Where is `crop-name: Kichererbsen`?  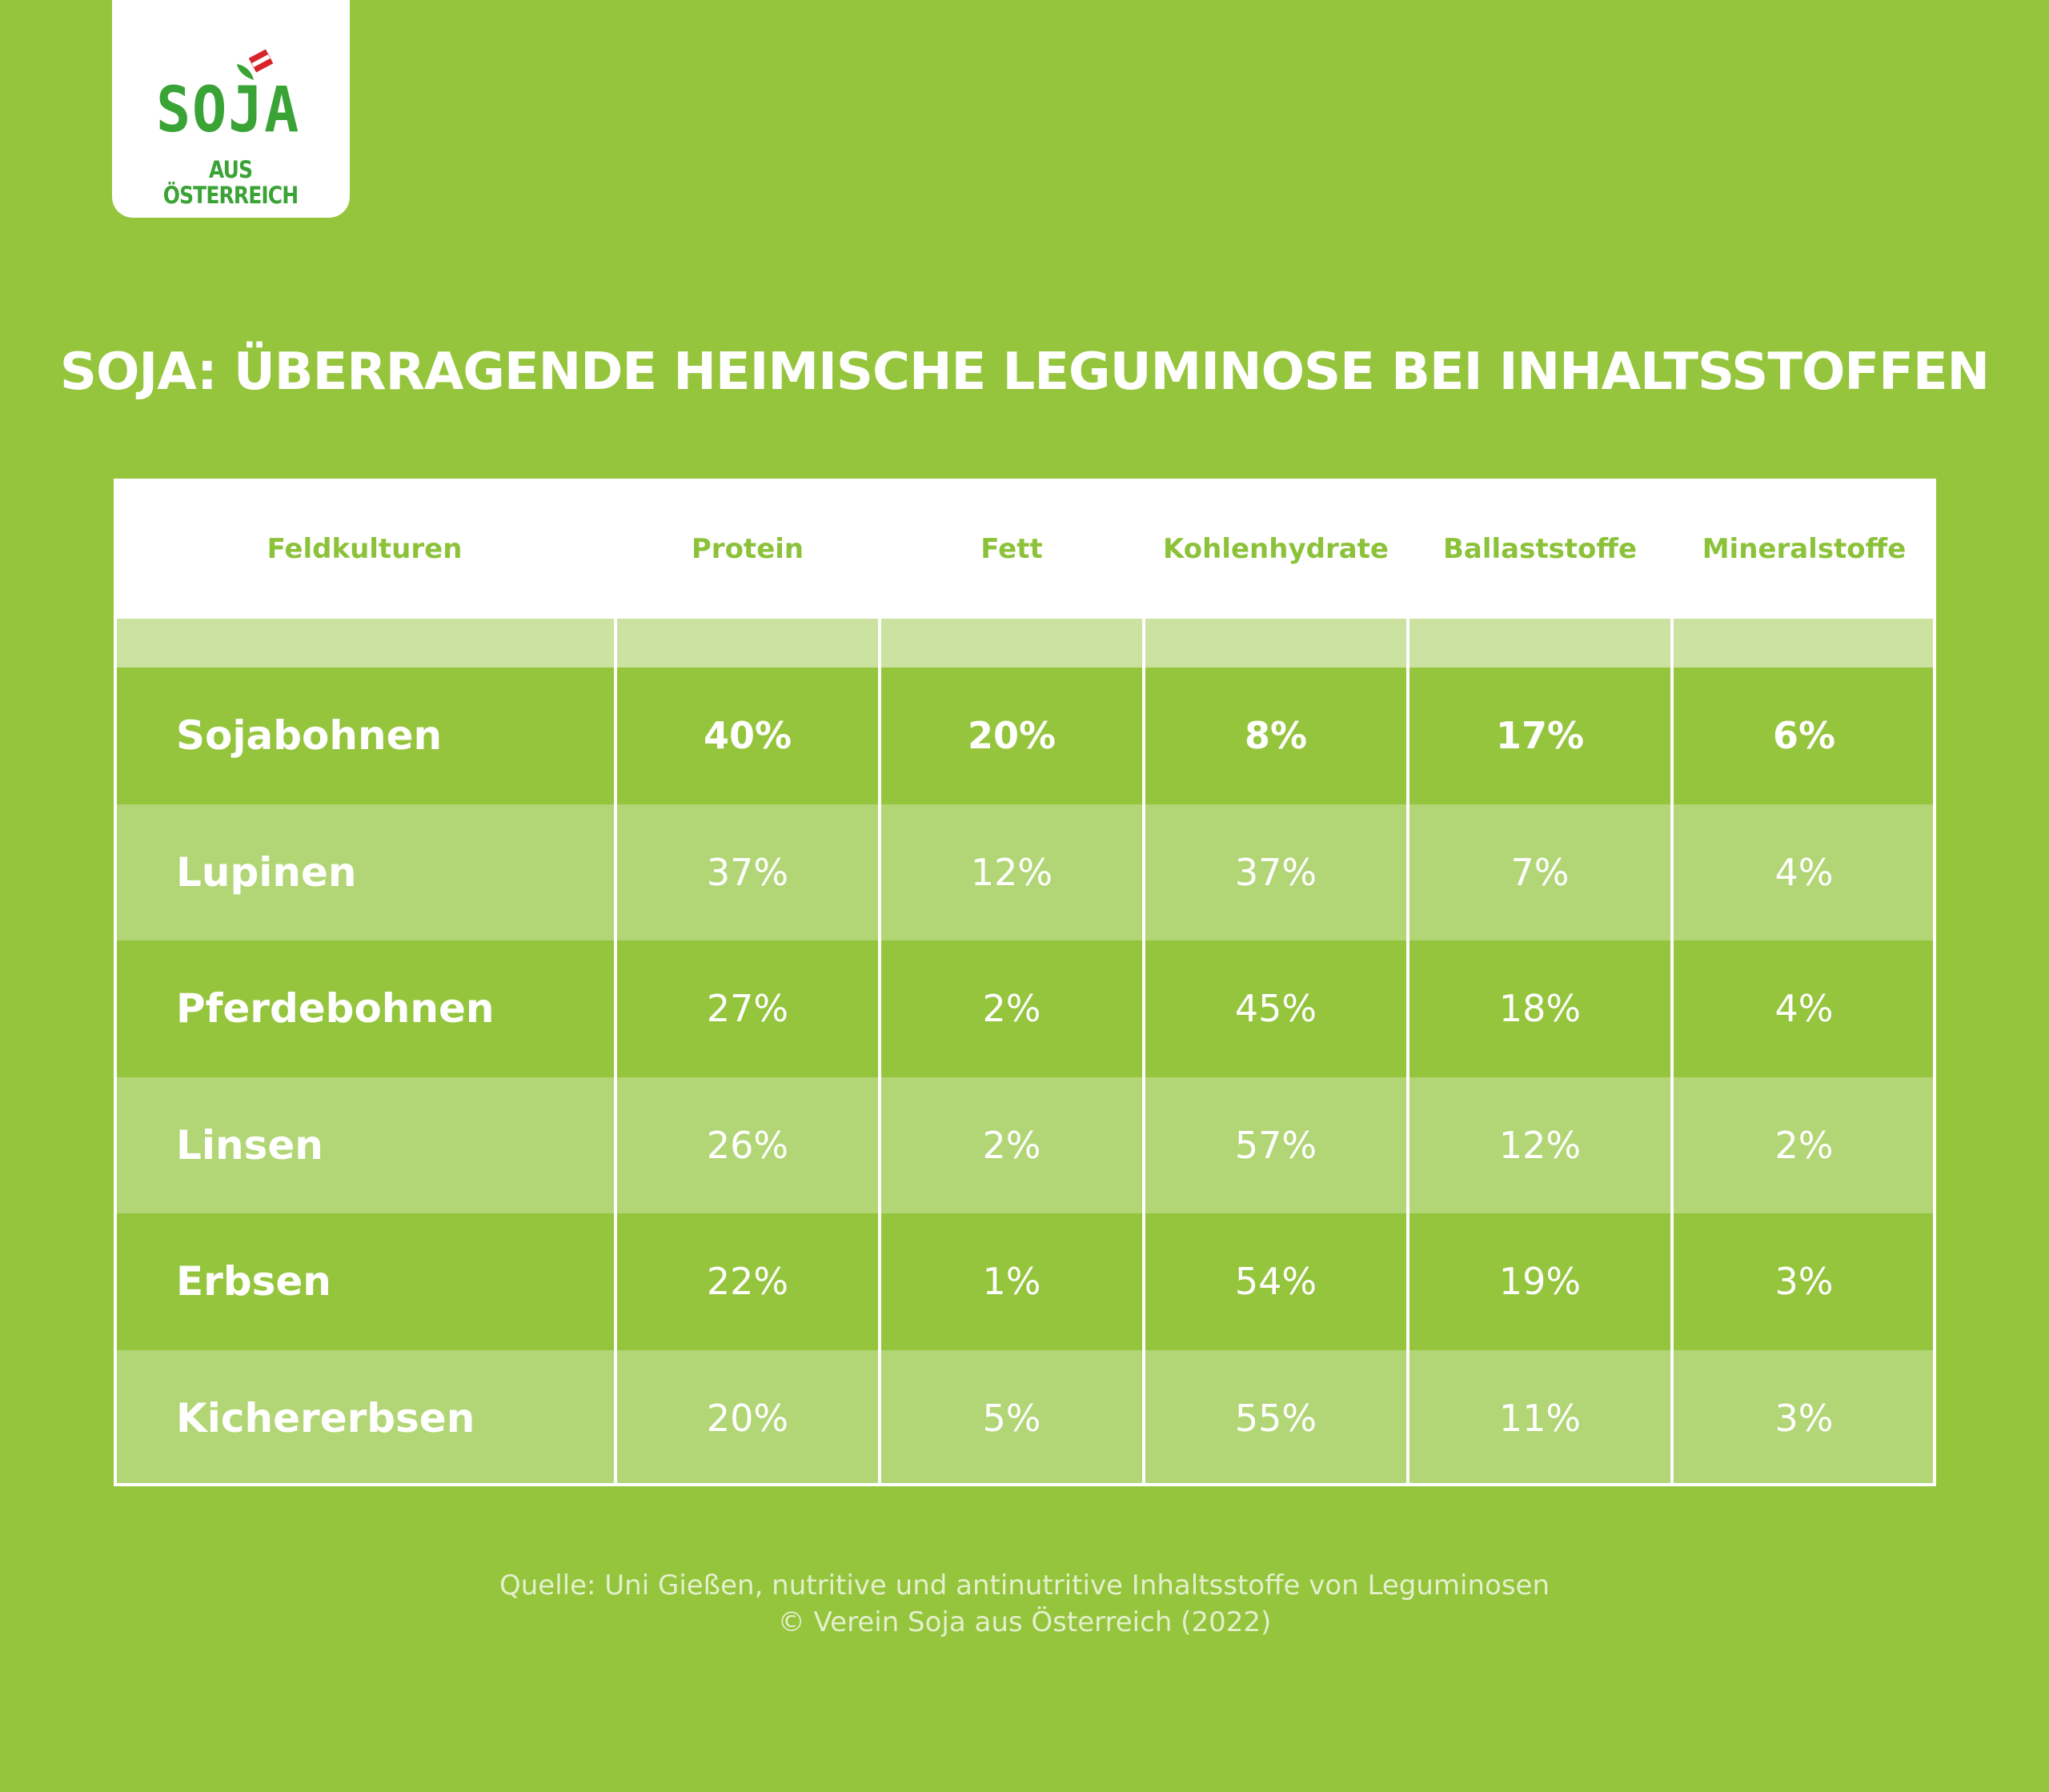
crop-name: Kichererbsen is located at coordinates (325, 1417).